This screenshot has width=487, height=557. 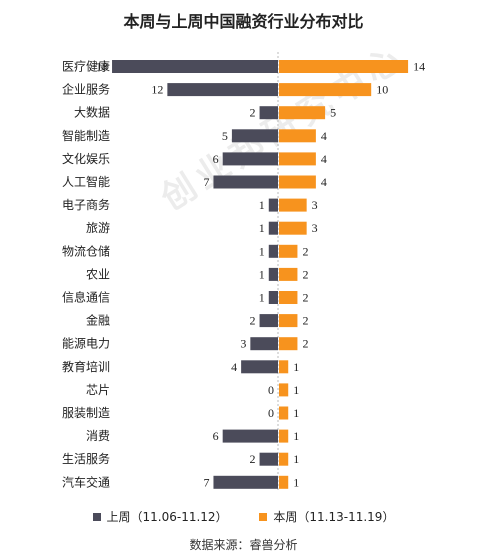 What do you see at coordinates (86, 66) in the screenshot?
I see `category-label: 医疗健康` at bounding box center [86, 66].